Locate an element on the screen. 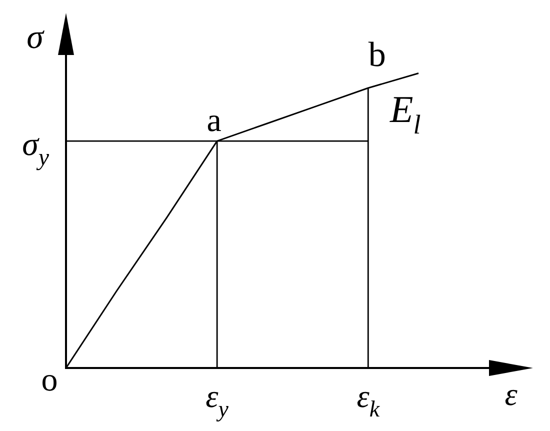 Image resolution: width=550 pixels, height=431 pixels. annotation: b is located at coordinates (377, 54).